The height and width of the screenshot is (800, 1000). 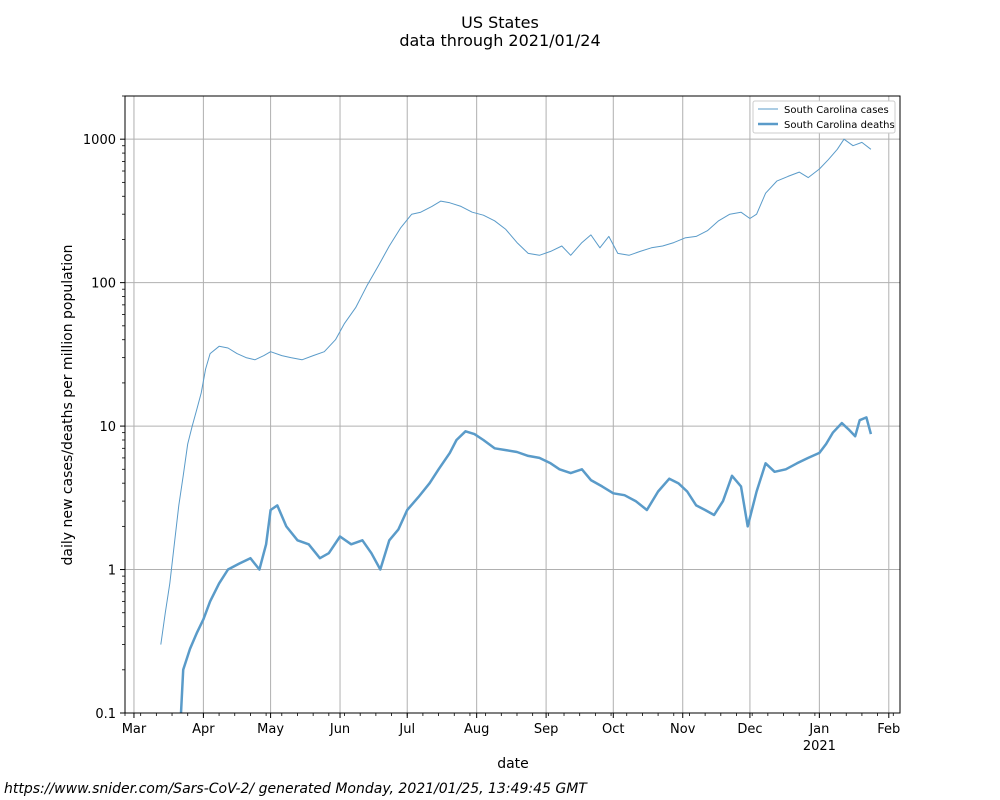 I want to click on x-tick-label: Nov, so click(x=683, y=729).